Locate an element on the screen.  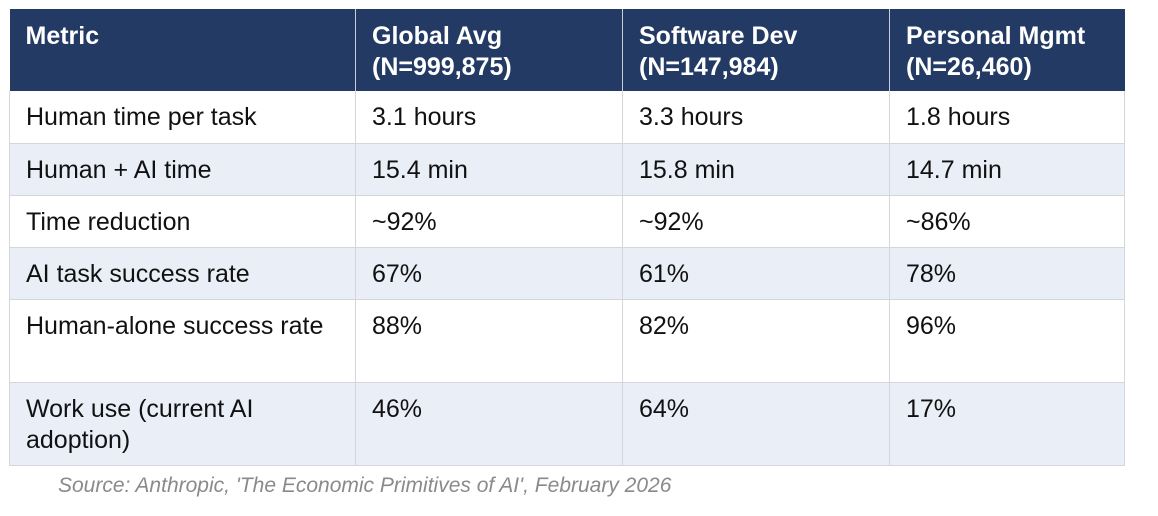
software-dev-cell: 3.3 hours is located at coordinates (756, 117).